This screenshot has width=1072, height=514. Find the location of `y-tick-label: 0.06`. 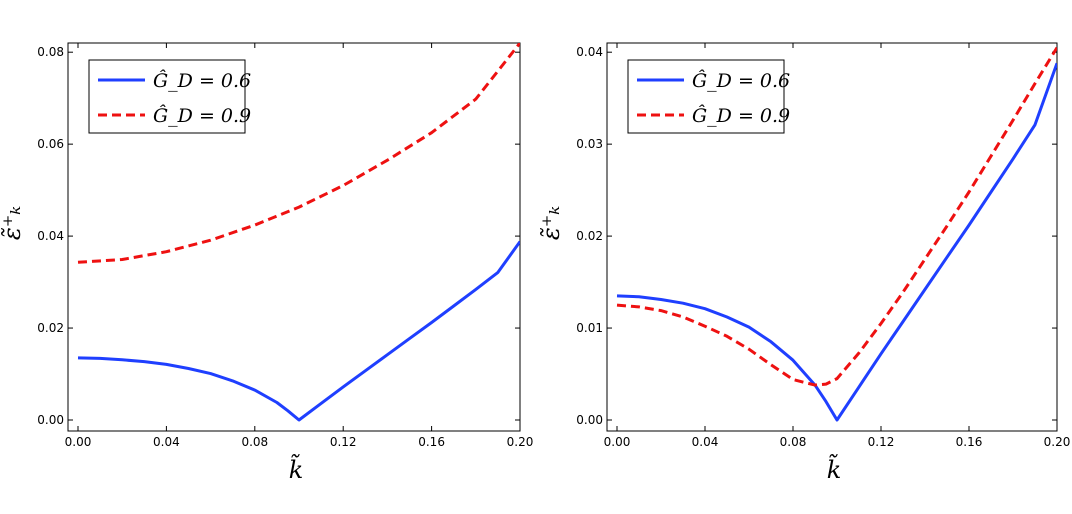

y-tick-label: 0.06 is located at coordinates (50, 144).